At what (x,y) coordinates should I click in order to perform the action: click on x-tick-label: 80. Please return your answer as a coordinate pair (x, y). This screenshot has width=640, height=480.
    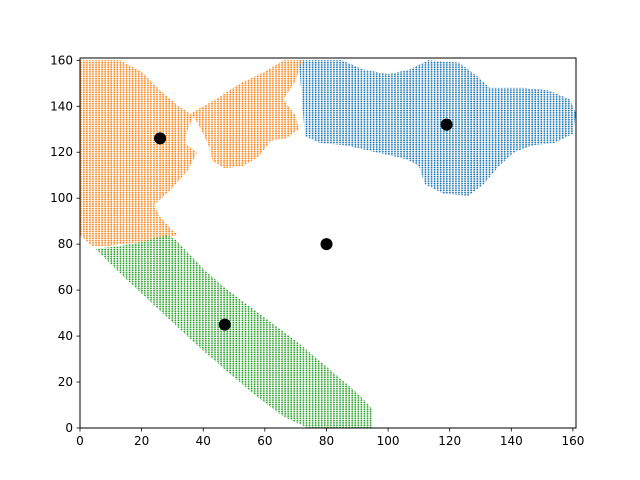
    Looking at the image, I should click on (326, 441).